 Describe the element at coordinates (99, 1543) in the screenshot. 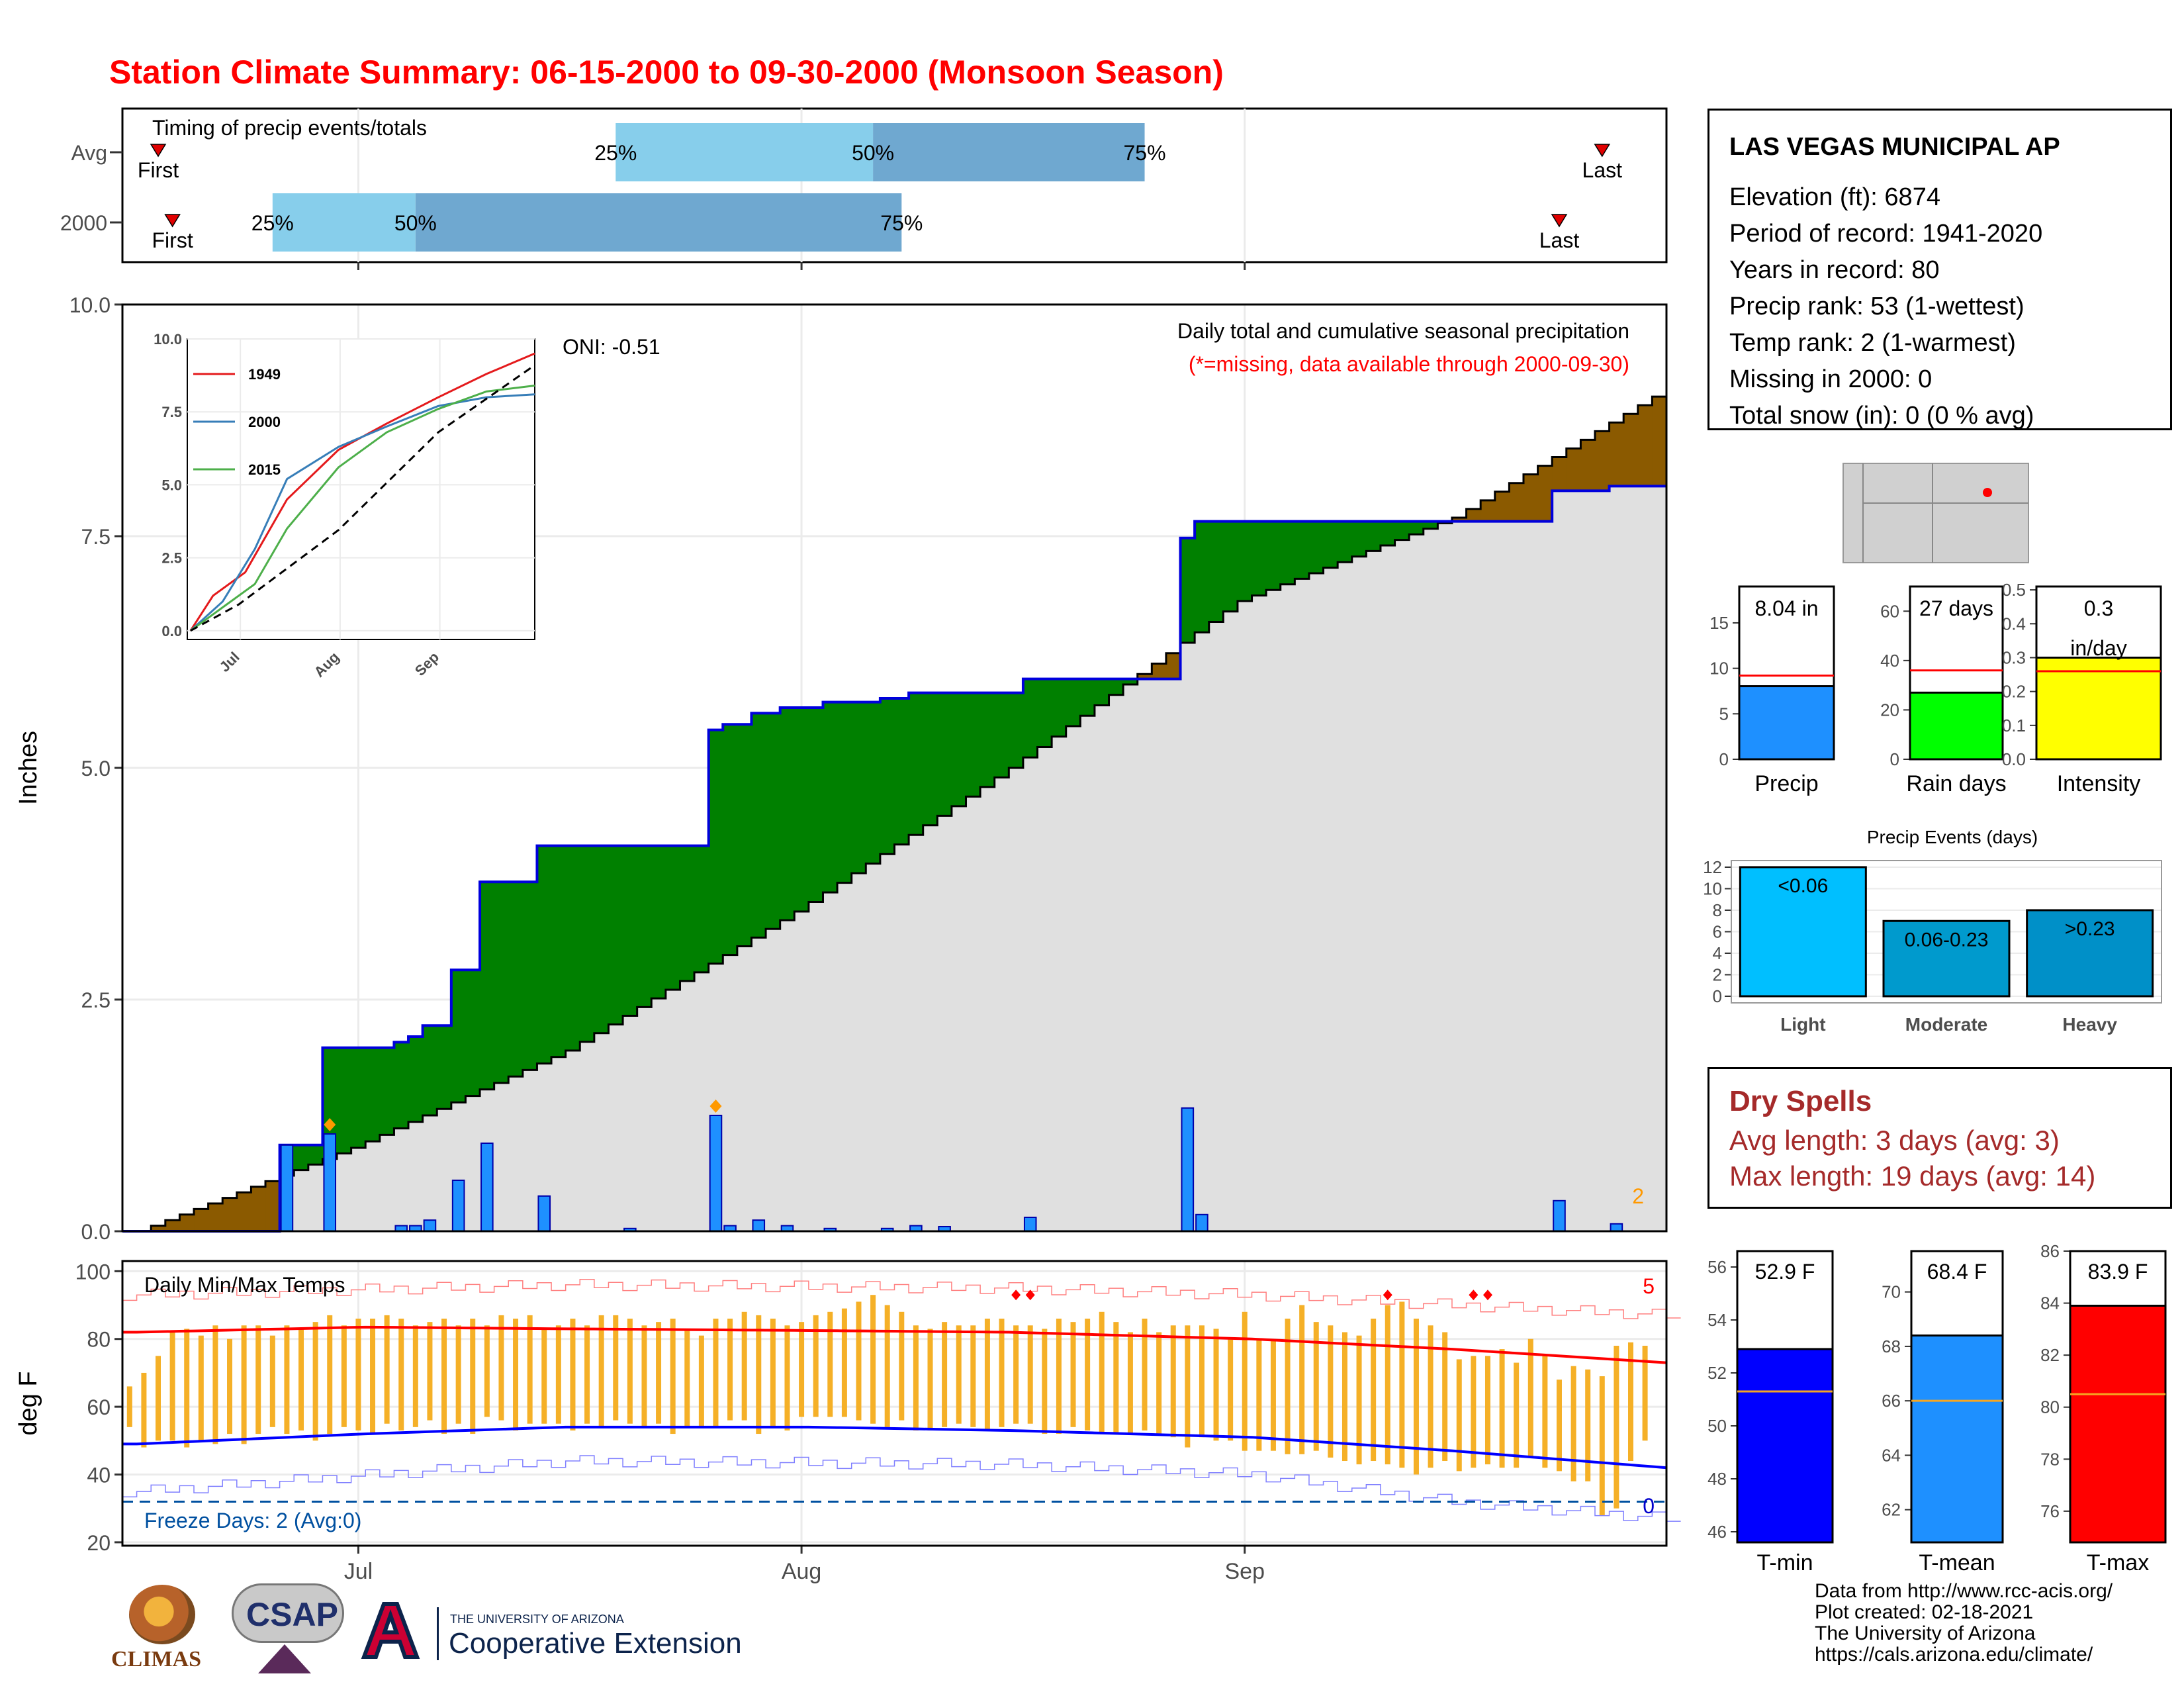

I see `temps-y-tick-label: 20` at that location.